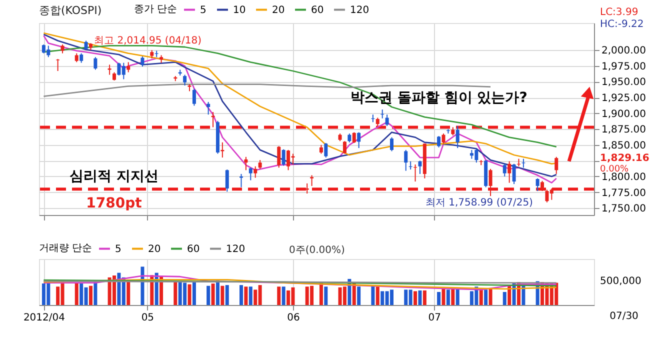 The width and height of the screenshot is (656, 349). I want to click on y-tick-label: 1,800.00, so click(624, 177).